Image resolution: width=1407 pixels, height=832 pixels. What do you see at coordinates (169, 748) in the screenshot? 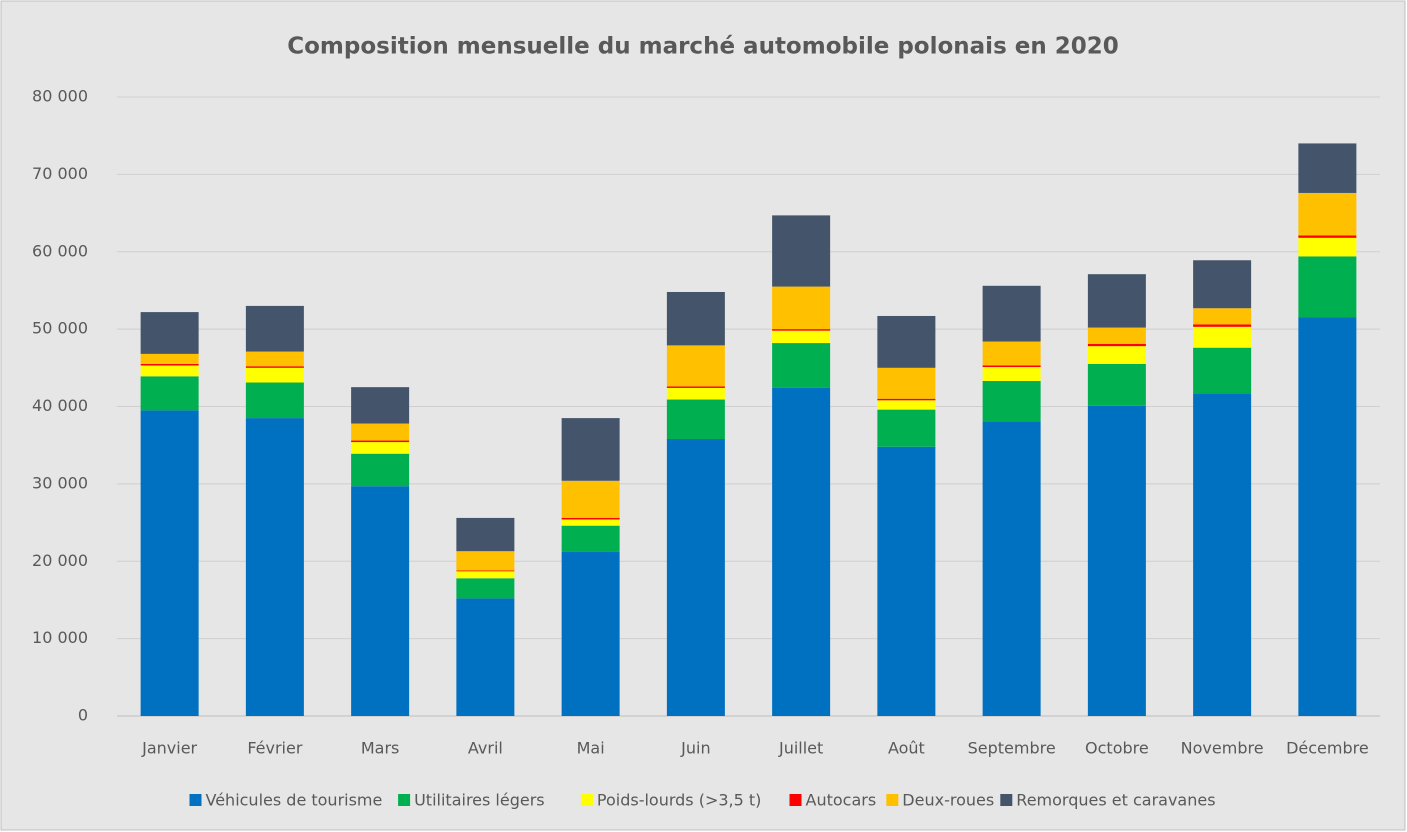
I see `x-tick-label: Janvier` at bounding box center [169, 748].